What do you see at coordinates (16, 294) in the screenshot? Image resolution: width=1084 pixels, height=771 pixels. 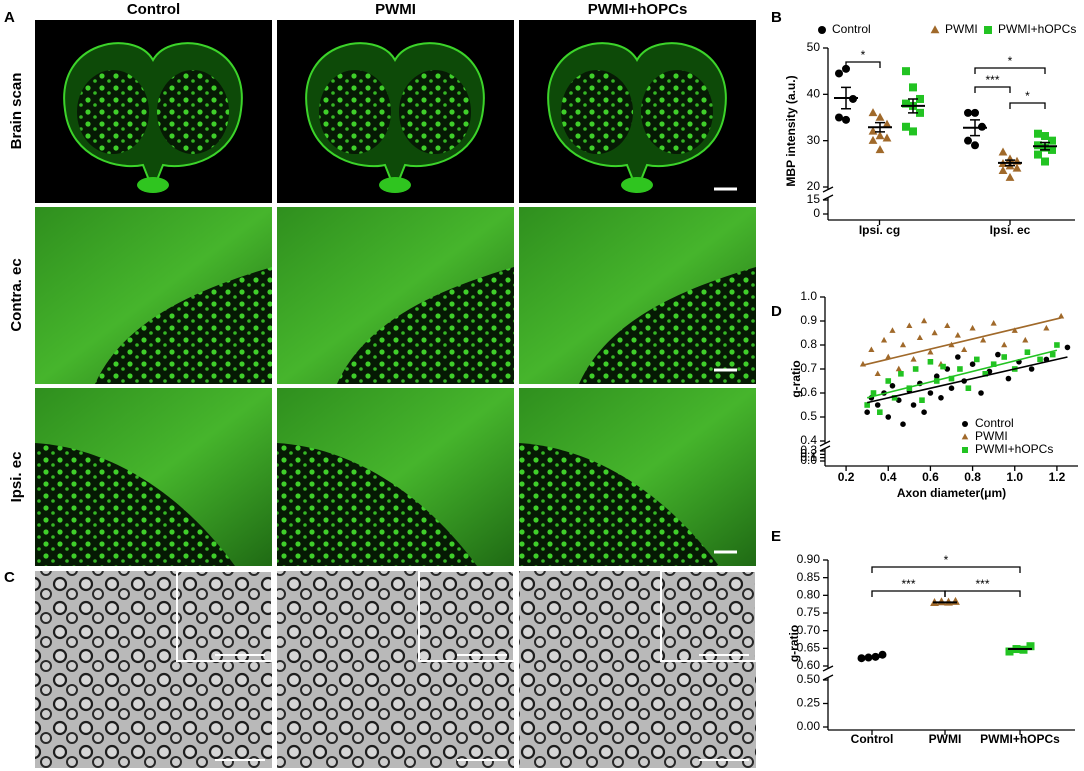 I see `row-label: Contra. ec` at bounding box center [16, 294].